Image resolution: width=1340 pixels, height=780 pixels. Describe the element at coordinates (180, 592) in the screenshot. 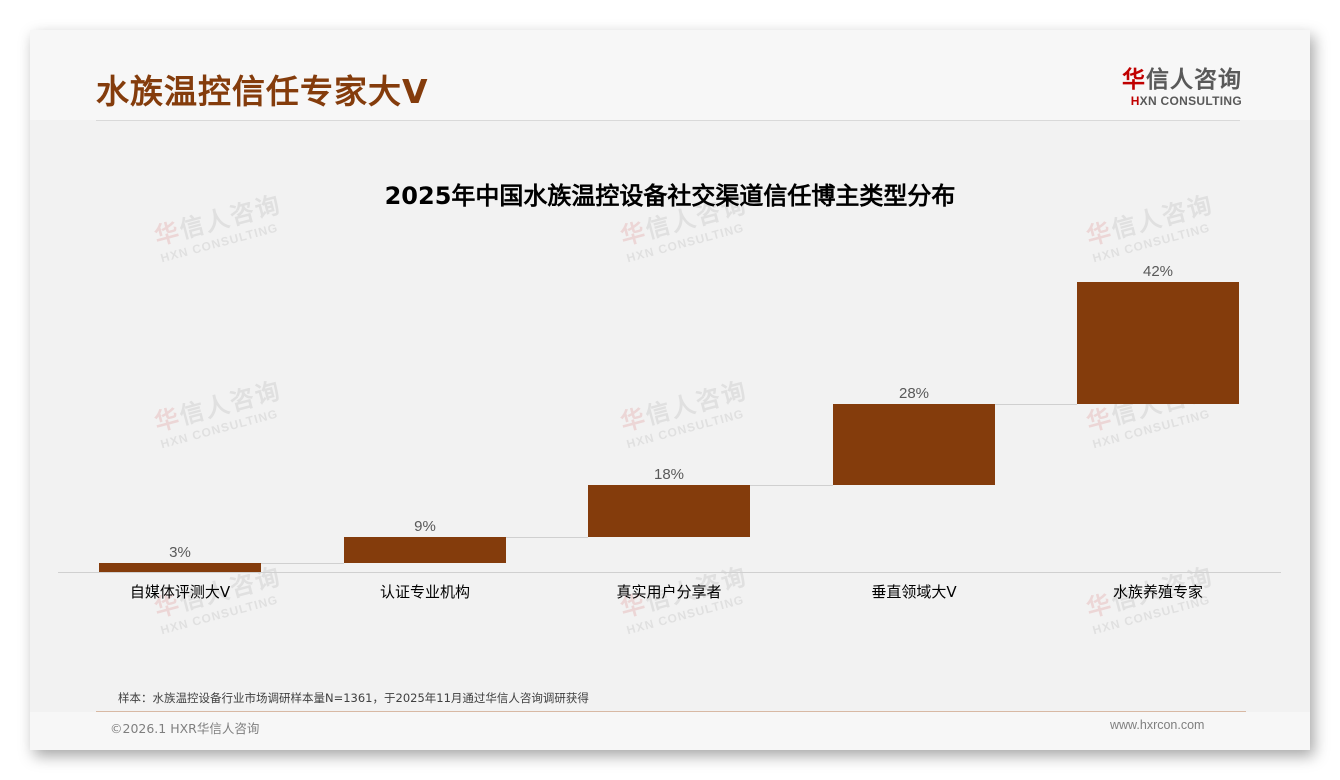

I see `category-label: 自媒体评测大V` at that location.